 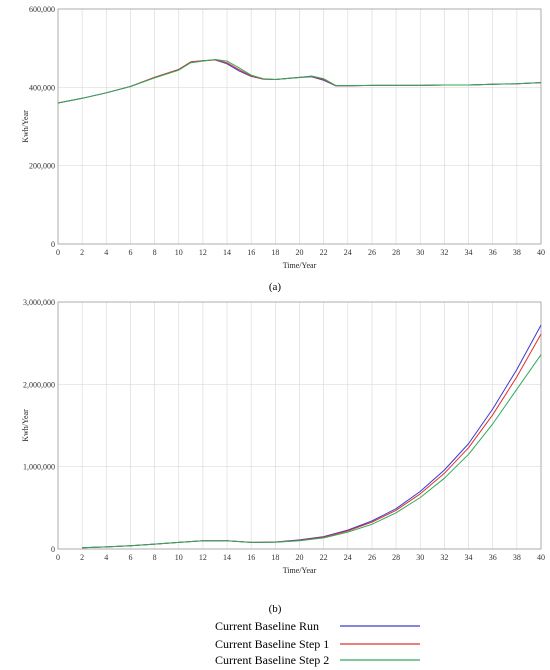 I want to click on x-tick-label-b: 36, so click(x=493, y=557).